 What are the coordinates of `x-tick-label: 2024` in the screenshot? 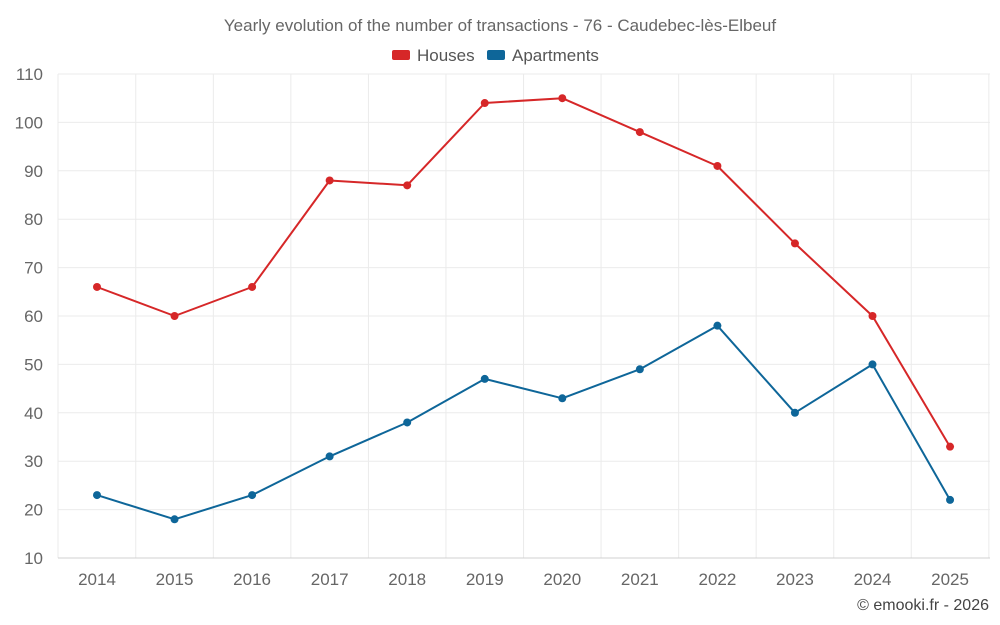 It's located at (873, 579).